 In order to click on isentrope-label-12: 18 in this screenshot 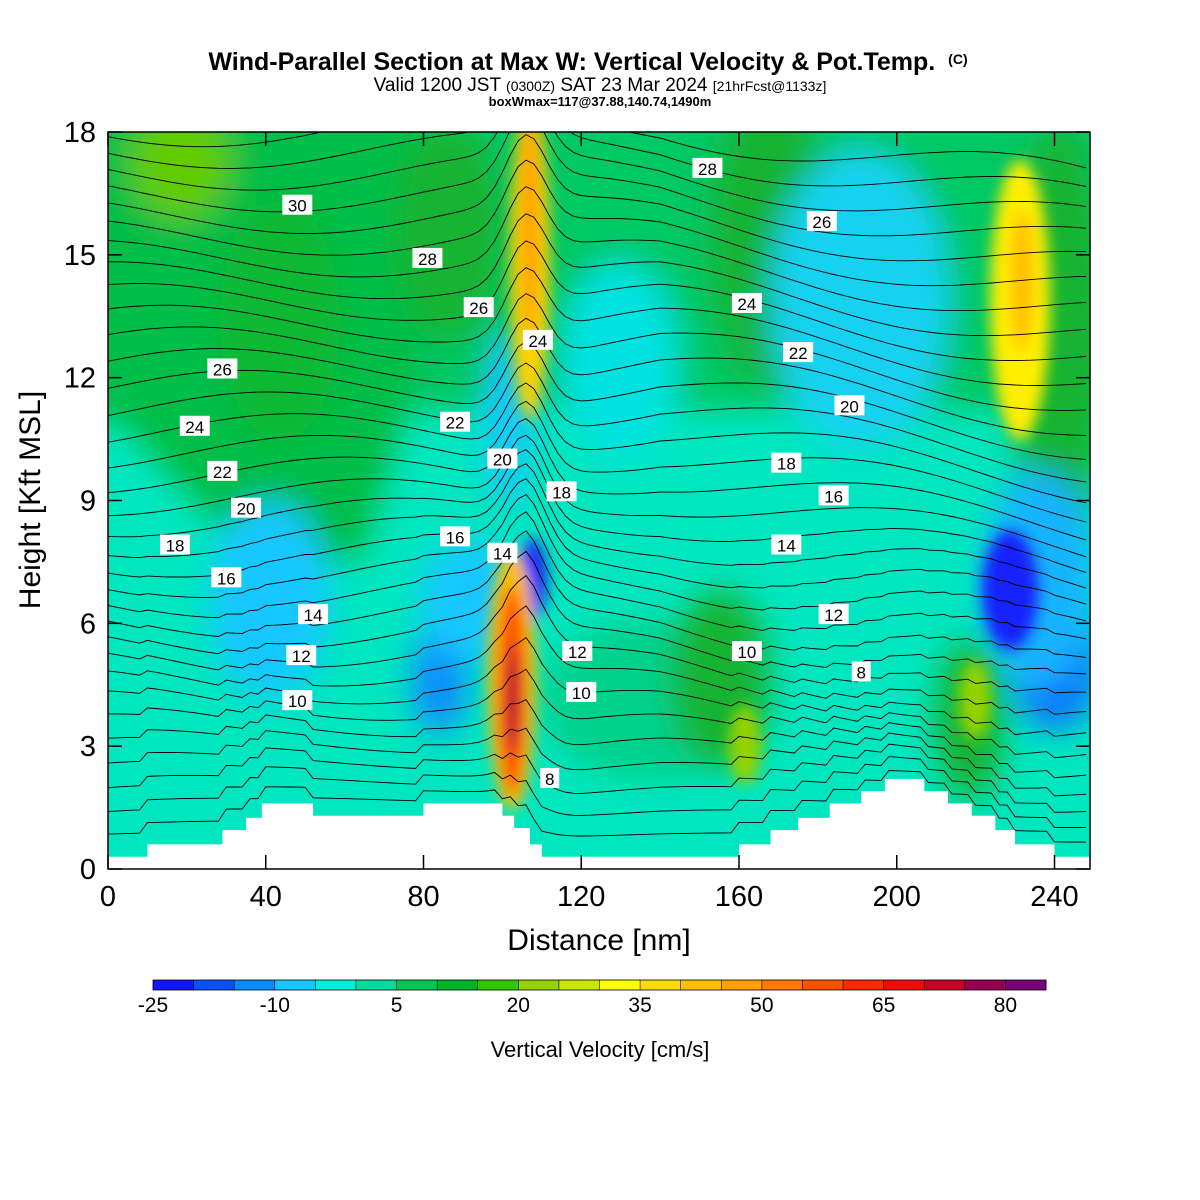, I will do `click(561, 491)`.